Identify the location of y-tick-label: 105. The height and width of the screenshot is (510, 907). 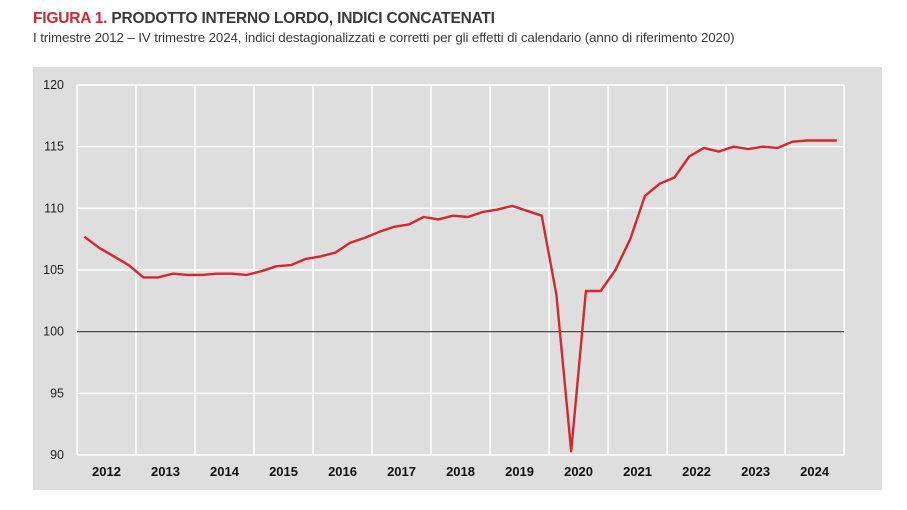
(53, 270).